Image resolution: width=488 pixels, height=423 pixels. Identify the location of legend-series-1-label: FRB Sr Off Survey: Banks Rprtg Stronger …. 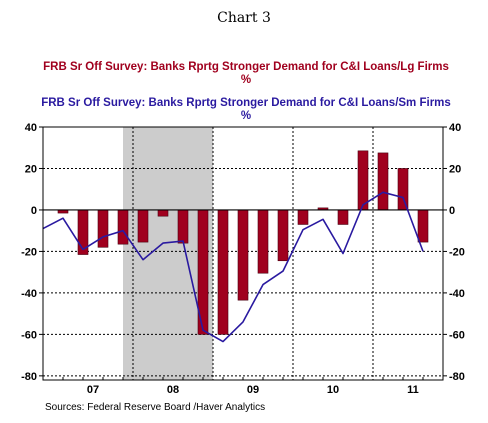
(246, 67).